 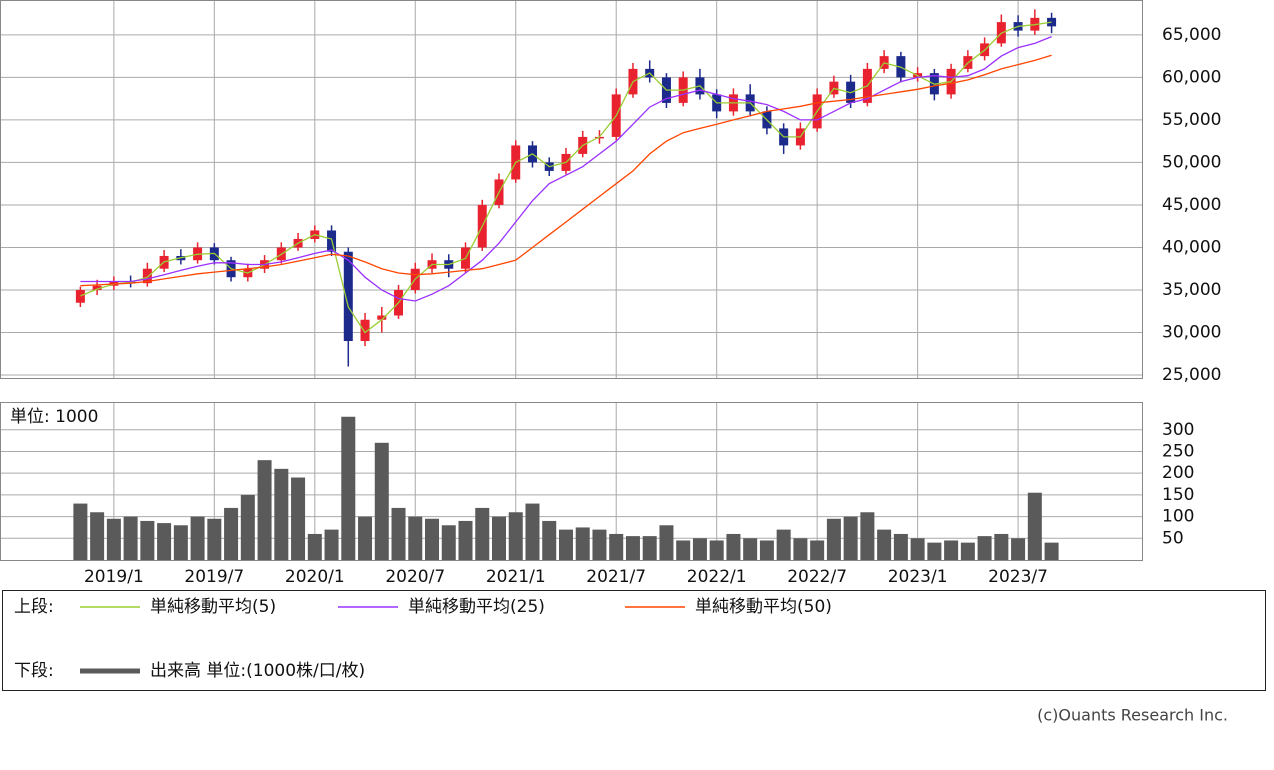 I want to click on volume-tick-label: 200, so click(x=1178, y=473).